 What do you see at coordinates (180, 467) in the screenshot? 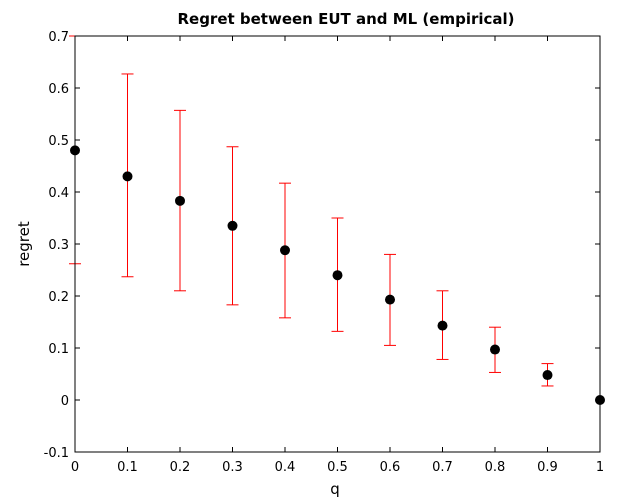
I see `x-tick-label: 0.2` at bounding box center [180, 467].